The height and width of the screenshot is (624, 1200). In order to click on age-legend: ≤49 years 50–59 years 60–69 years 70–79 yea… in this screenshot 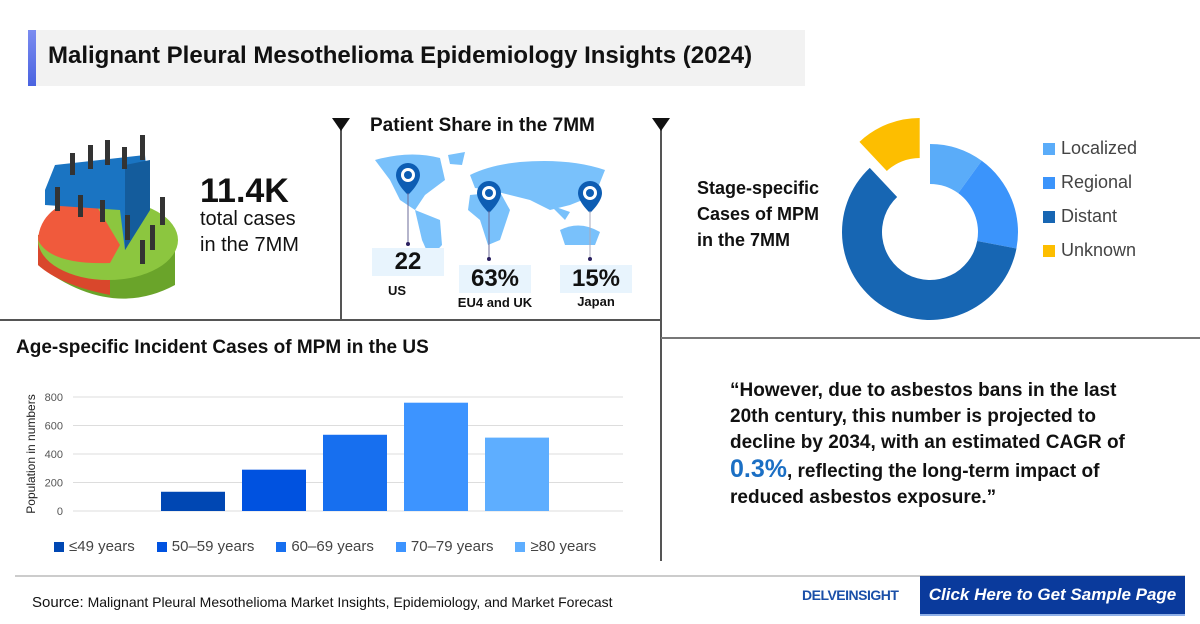, I will do `click(325, 546)`.